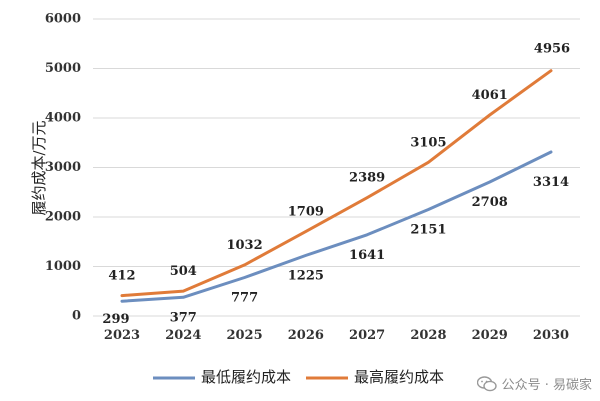 The image size is (600, 401). What do you see at coordinates (63, 19) in the screenshot?
I see `y-tick-label: 6000` at bounding box center [63, 19].